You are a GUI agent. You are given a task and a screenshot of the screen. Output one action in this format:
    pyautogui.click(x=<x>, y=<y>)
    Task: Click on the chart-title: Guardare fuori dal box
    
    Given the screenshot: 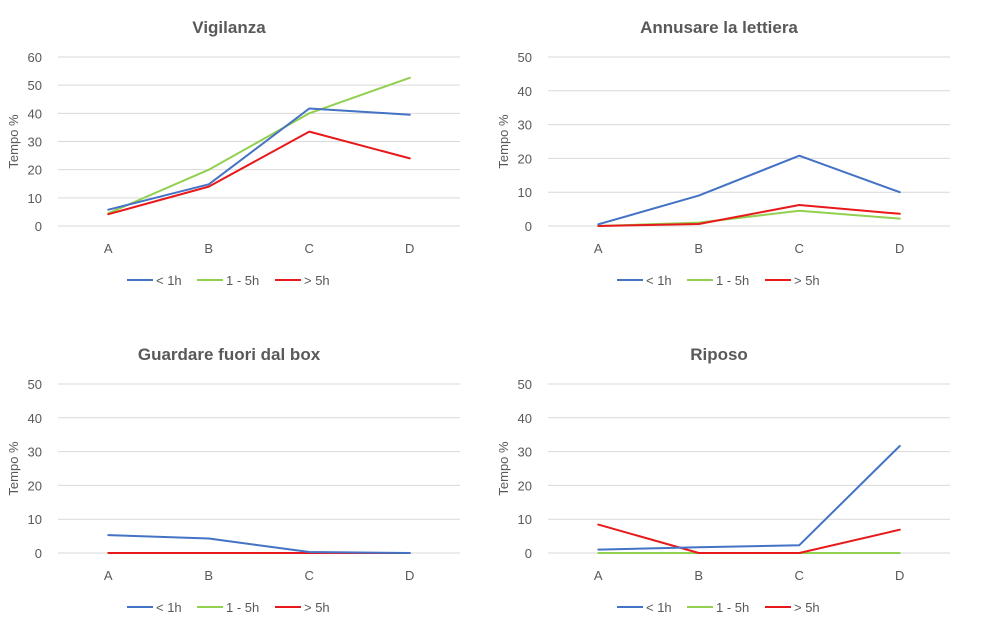 What is the action you would take?
    pyautogui.click(x=229, y=354)
    